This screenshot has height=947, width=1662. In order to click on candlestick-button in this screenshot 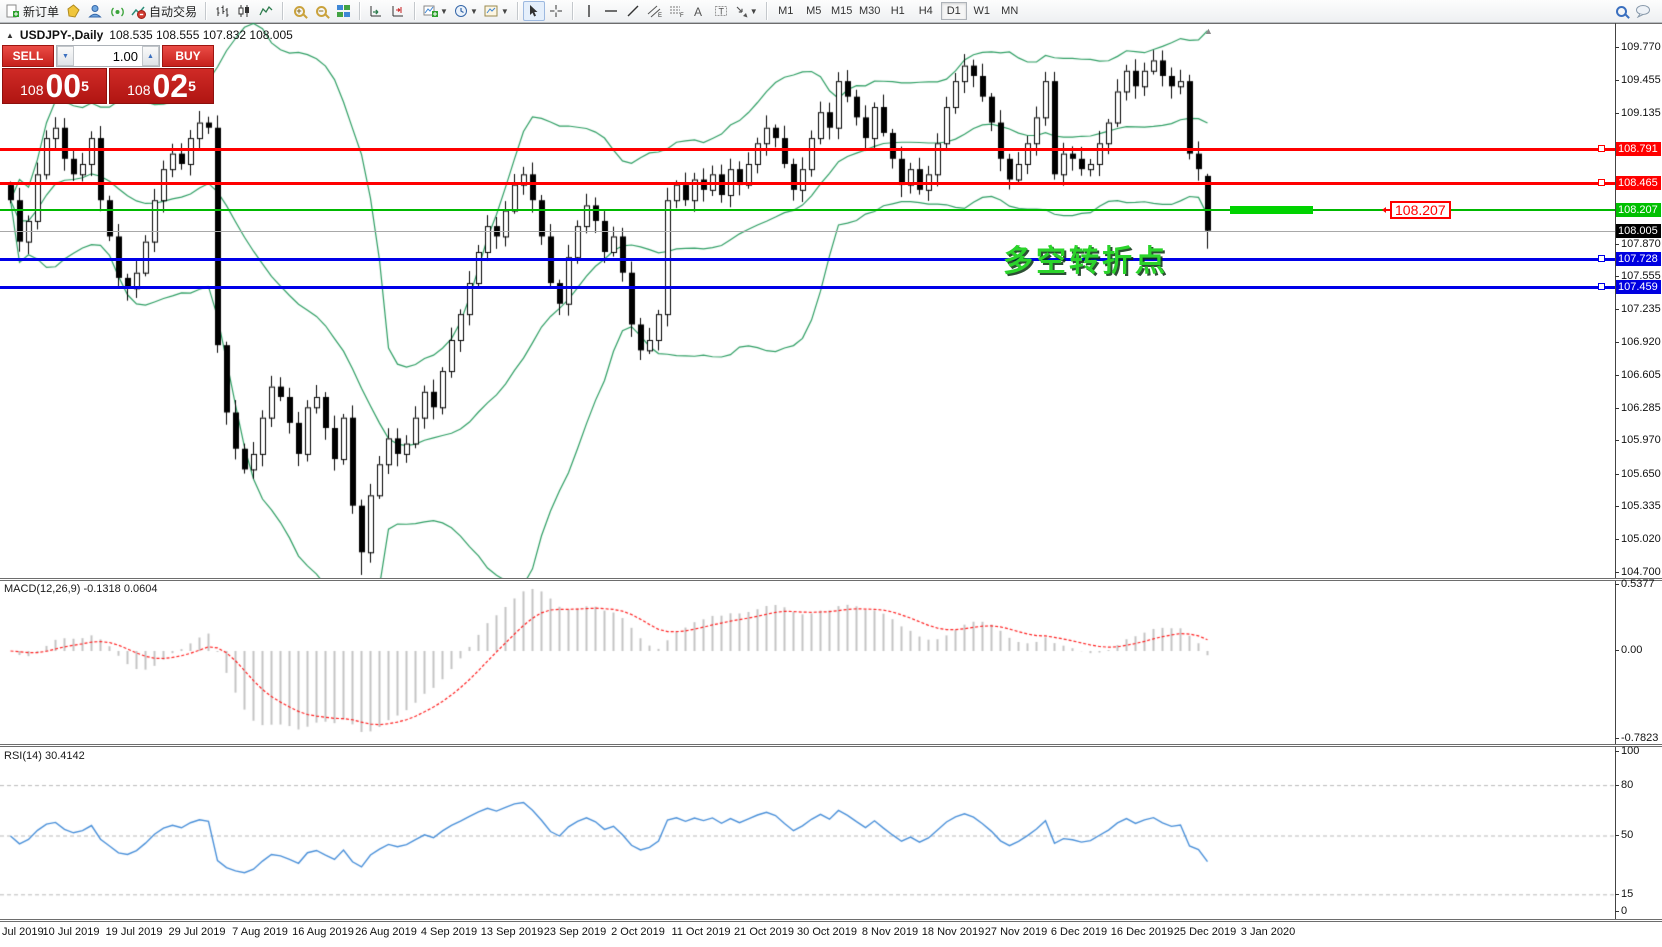, I will do `click(244, 11)`.